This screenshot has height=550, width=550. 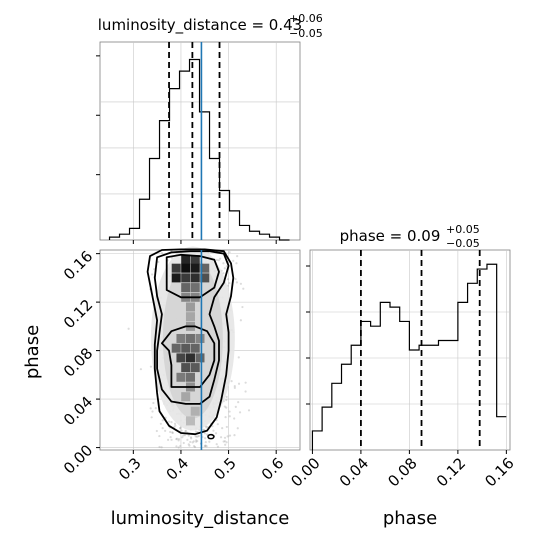 I want to click on phase-hist-step-line, so click(x=409, y=356).